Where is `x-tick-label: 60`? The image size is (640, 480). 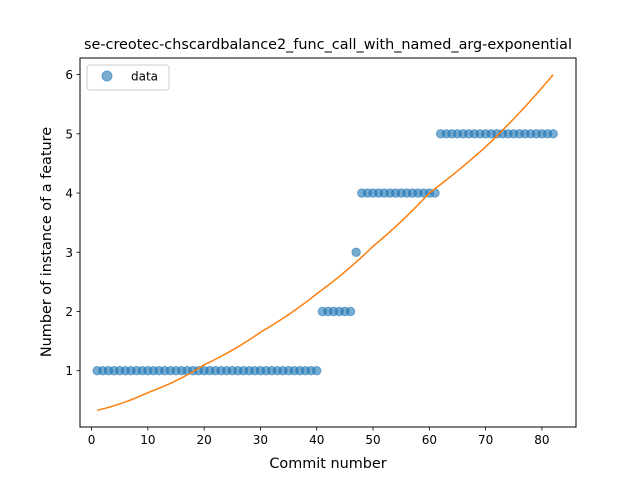
x-tick-label: 60 is located at coordinates (429, 440).